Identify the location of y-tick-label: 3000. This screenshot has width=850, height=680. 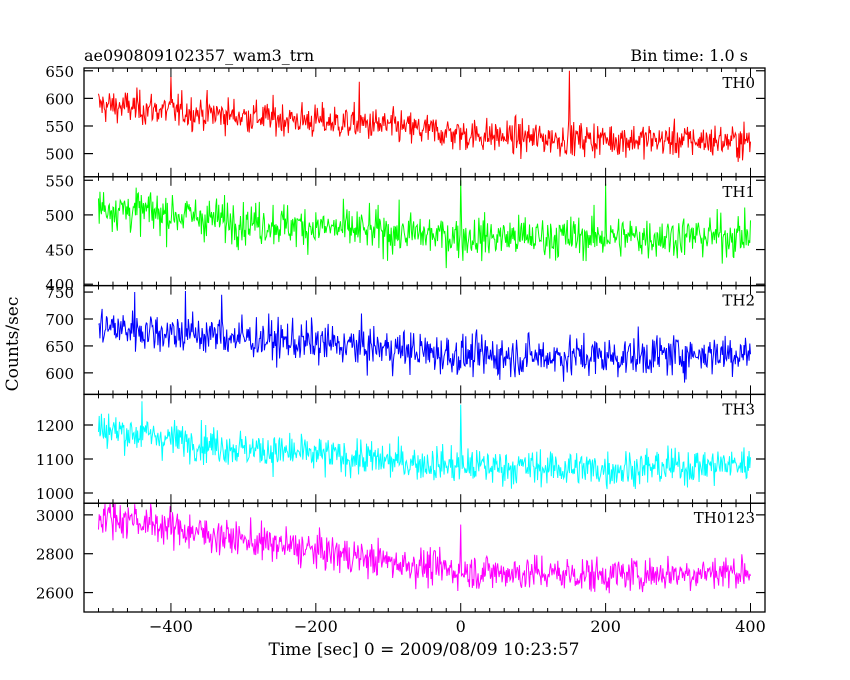
(55, 516).